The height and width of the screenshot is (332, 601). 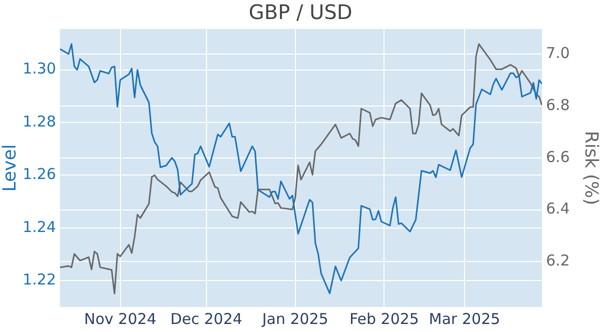 I want to click on y2-tick-label: 6.8, so click(x=558, y=105).